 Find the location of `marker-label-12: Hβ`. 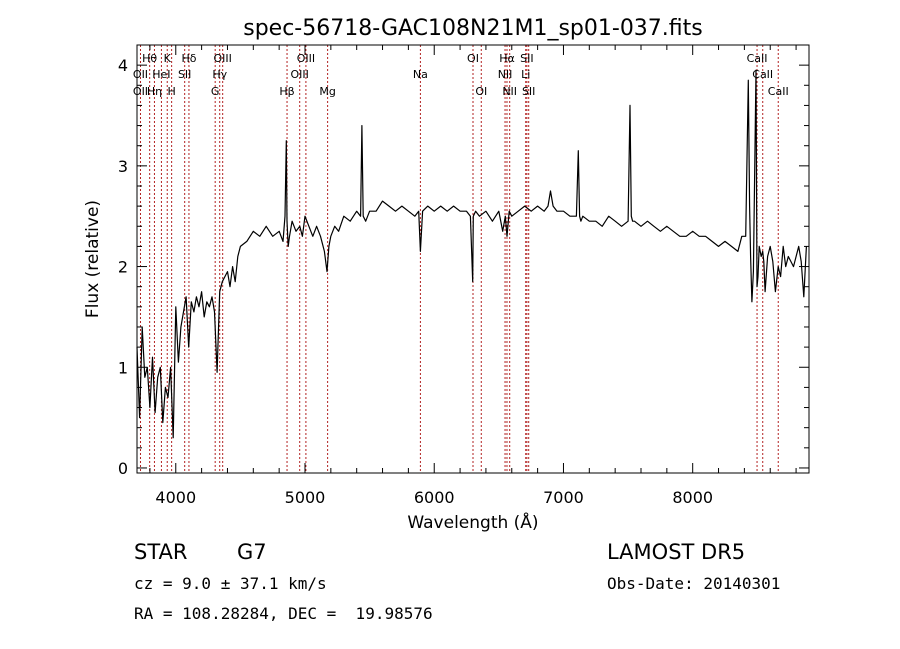

marker-label-12: Hβ is located at coordinates (286, 91).